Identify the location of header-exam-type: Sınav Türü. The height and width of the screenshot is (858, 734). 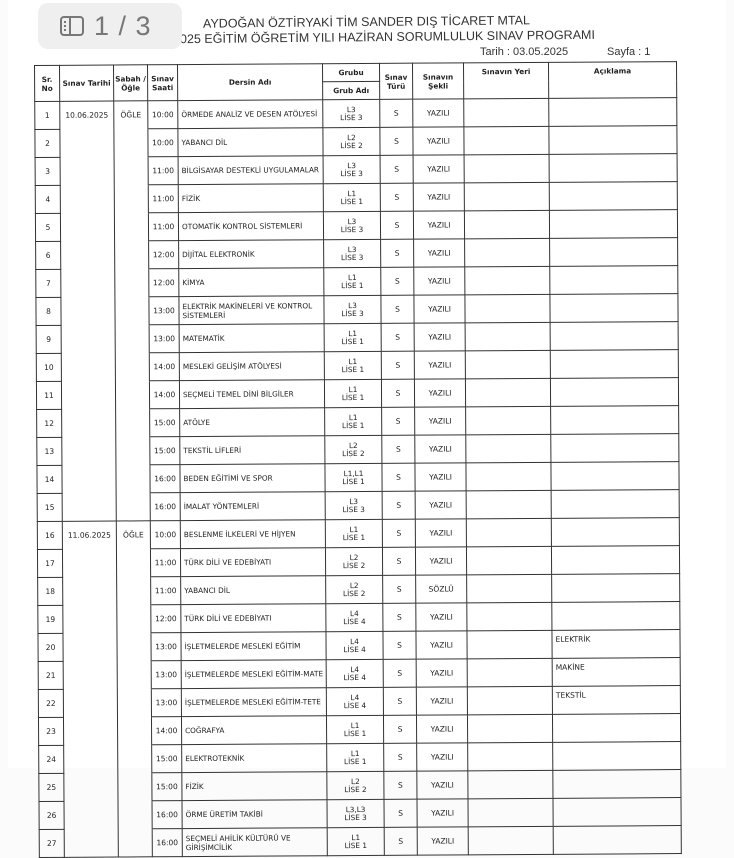
(396, 81).